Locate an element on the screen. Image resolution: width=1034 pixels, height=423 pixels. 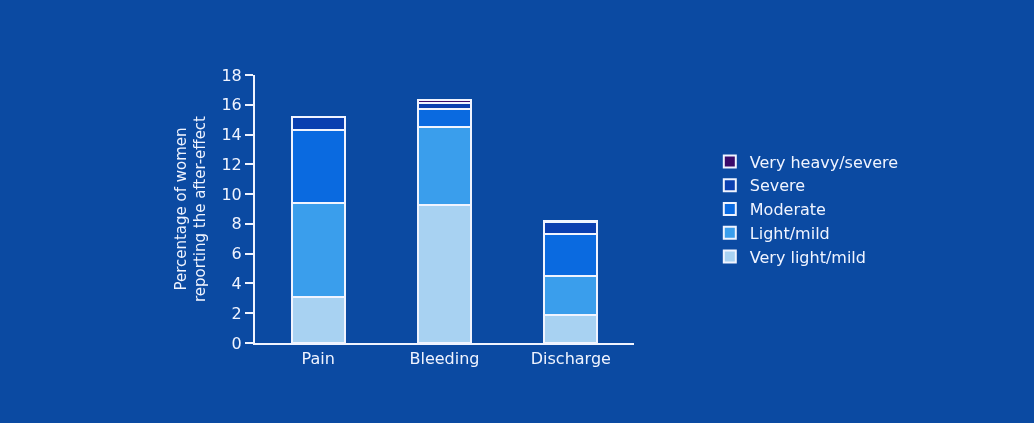
legend-label: Very heavy/severe is located at coordinates (824, 162).